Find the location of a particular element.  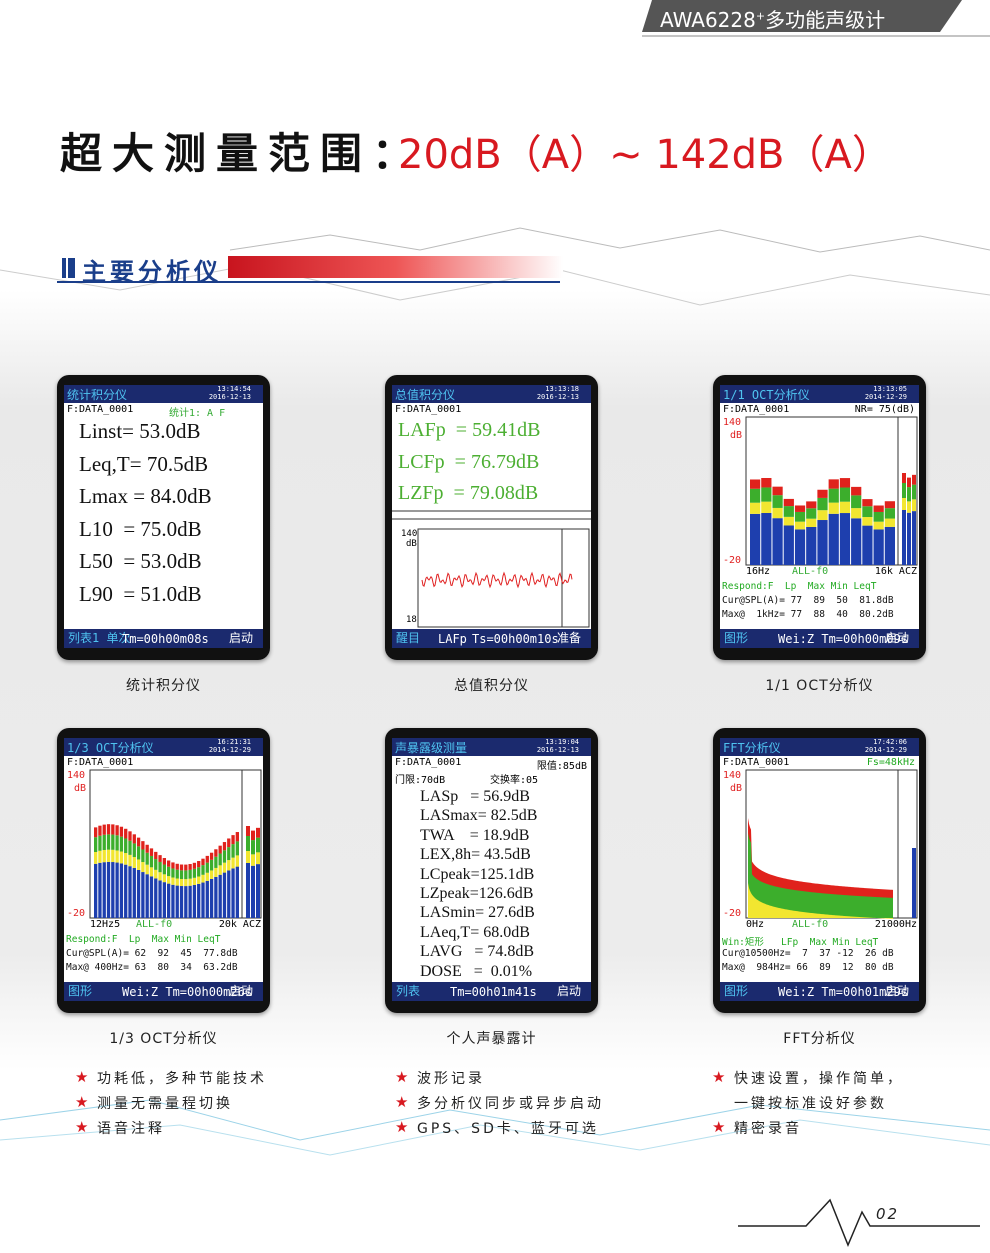

screen-title: FFT分析仪 is located at coordinates (752, 748).